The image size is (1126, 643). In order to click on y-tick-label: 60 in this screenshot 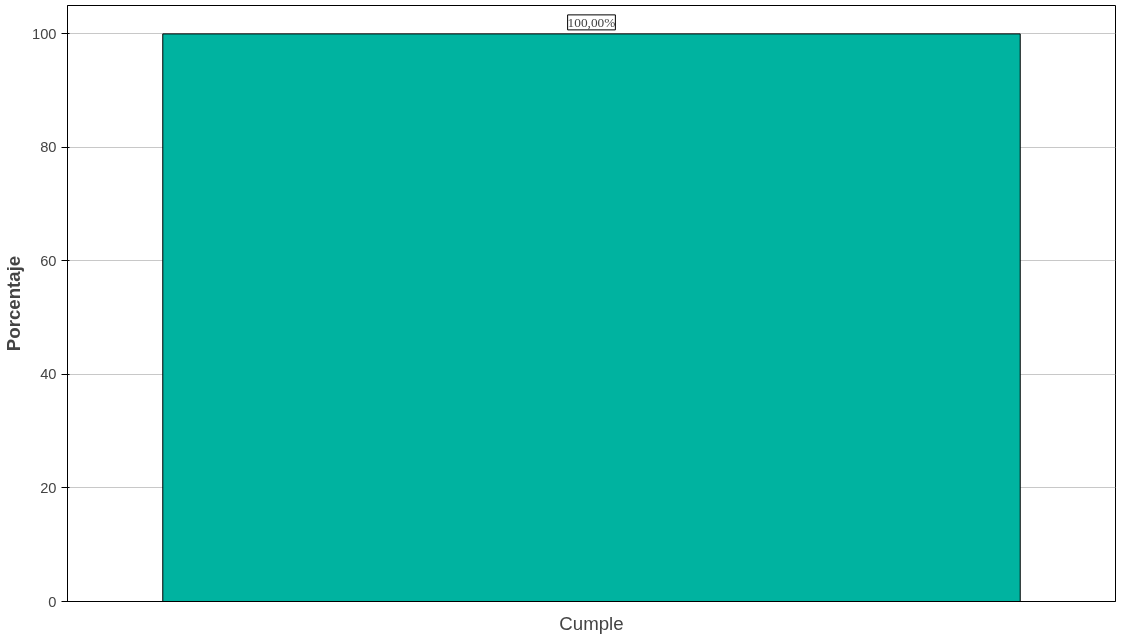, I will do `click(48, 260)`.